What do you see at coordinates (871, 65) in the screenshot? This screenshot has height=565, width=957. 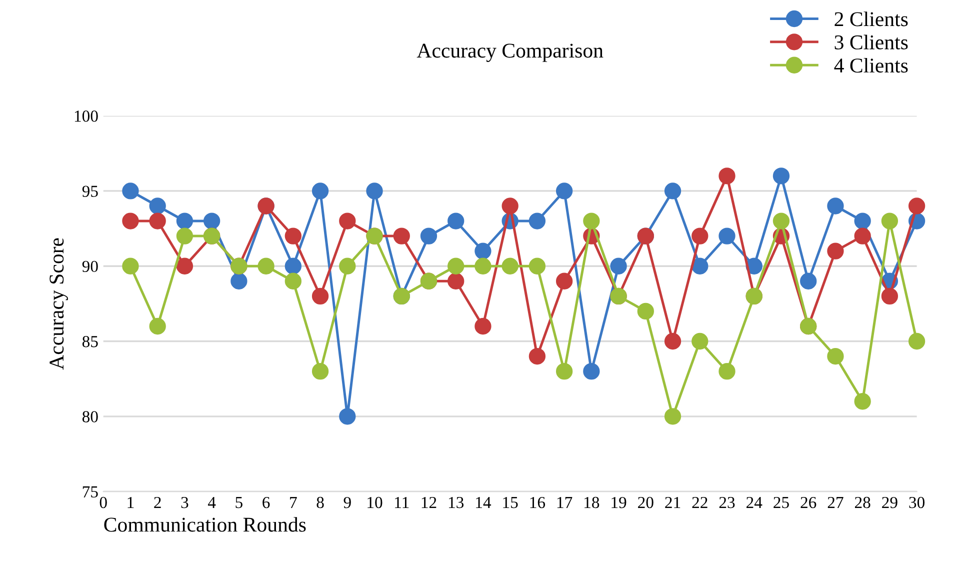 I see `legend-label: 4 Clients` at bounding box center [871, 65].